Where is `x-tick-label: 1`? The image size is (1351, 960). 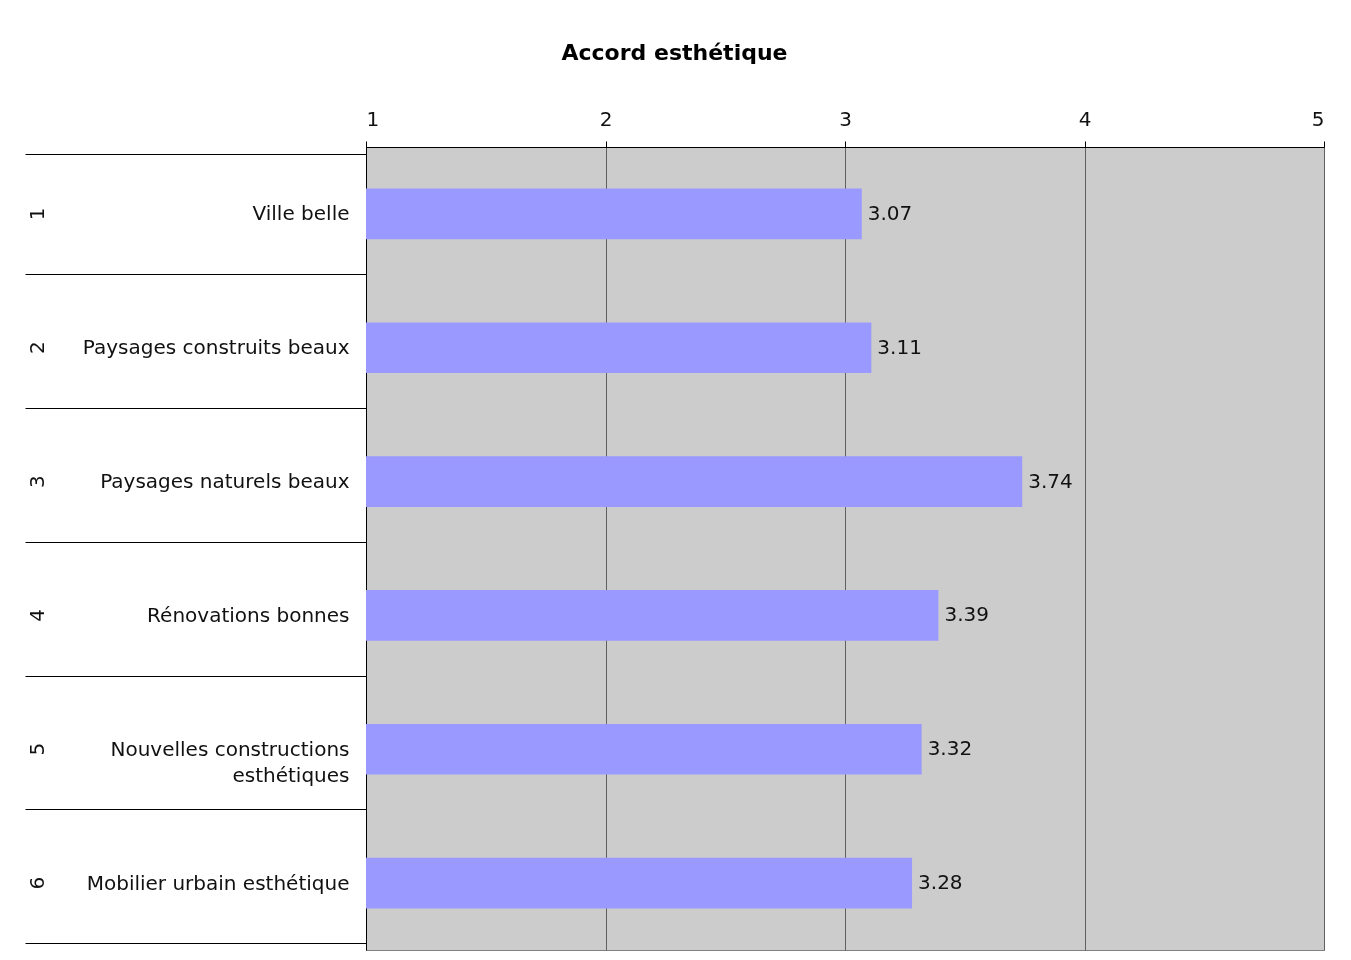
x-tick-label: 1 is located at coordinates (373, 118).